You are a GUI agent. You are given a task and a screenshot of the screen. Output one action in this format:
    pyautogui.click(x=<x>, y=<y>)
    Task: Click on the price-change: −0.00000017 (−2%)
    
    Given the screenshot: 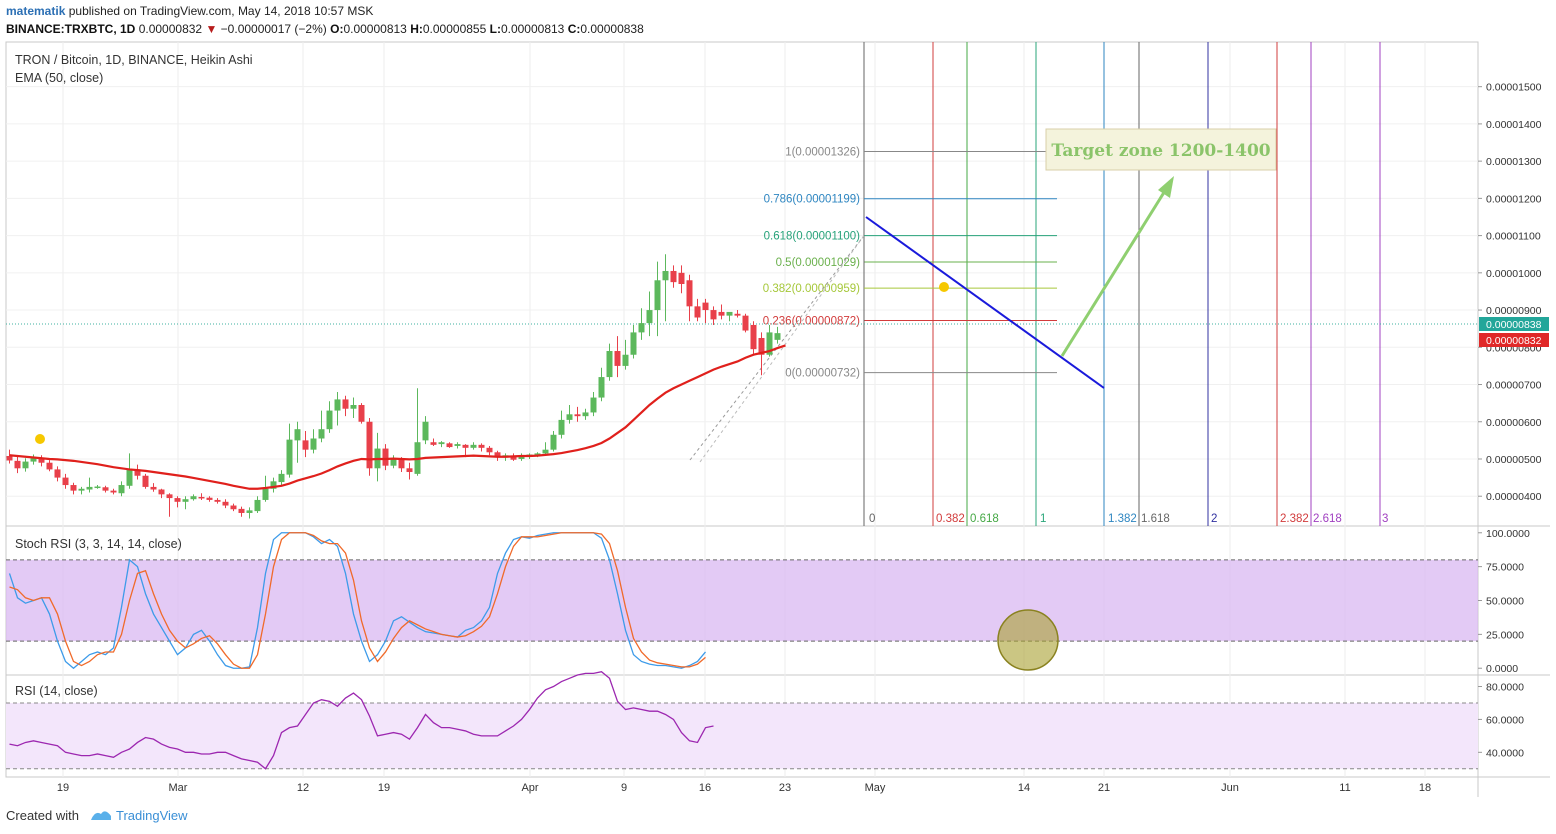 What is the action you would take?
    pyautogui.click(x=273, y=29)
    